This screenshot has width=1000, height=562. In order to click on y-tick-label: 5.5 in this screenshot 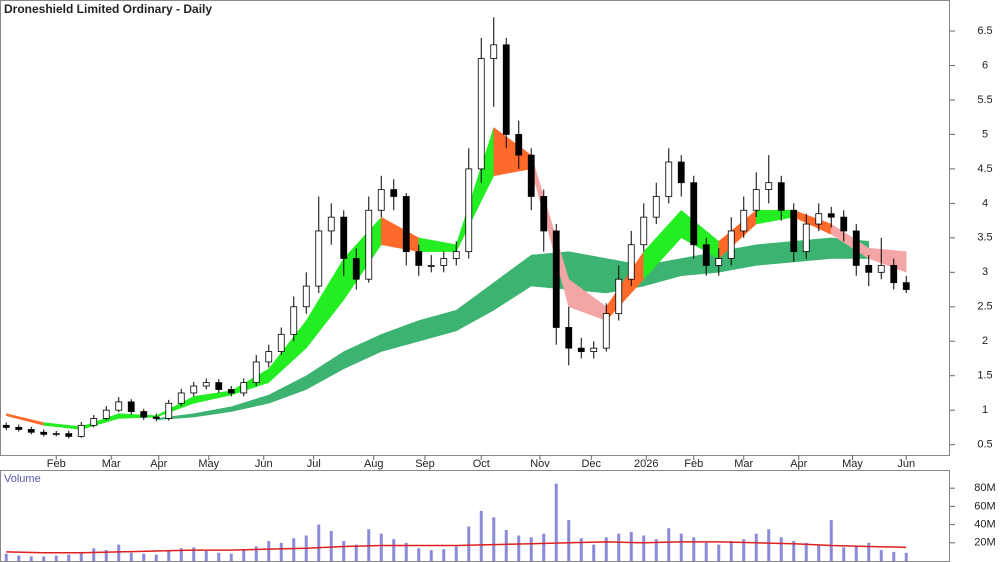, I will do `click(984, 100)`.